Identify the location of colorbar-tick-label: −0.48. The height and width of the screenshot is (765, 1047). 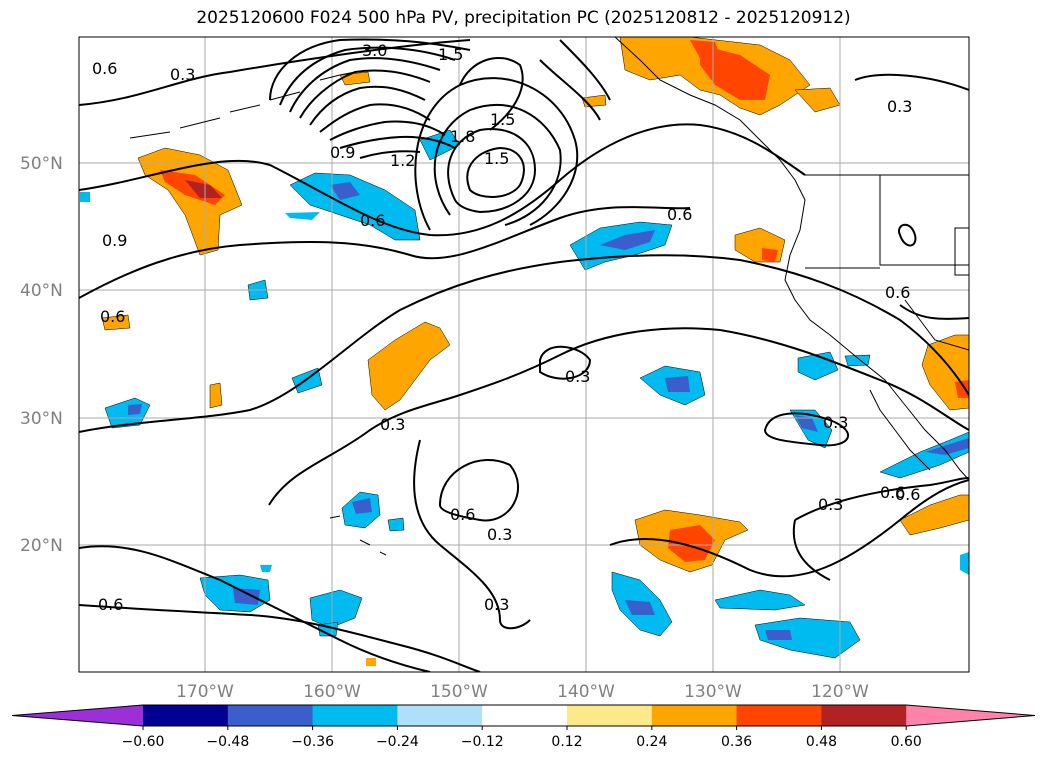
(227, 742).